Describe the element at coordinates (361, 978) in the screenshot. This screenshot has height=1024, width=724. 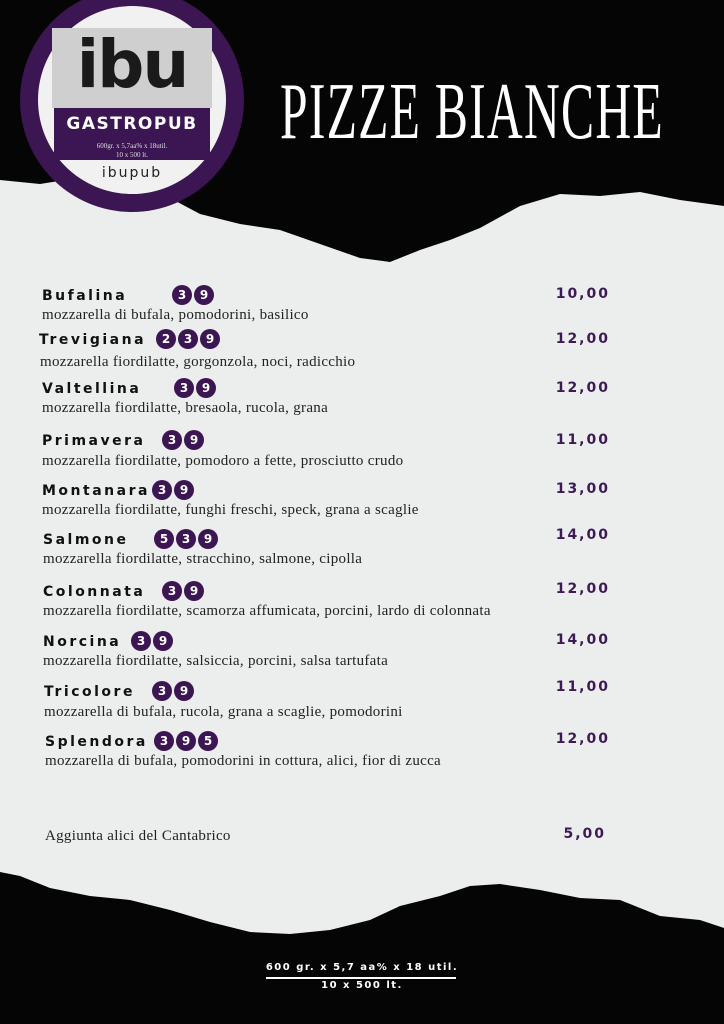
I see `footer-rule` at that location.